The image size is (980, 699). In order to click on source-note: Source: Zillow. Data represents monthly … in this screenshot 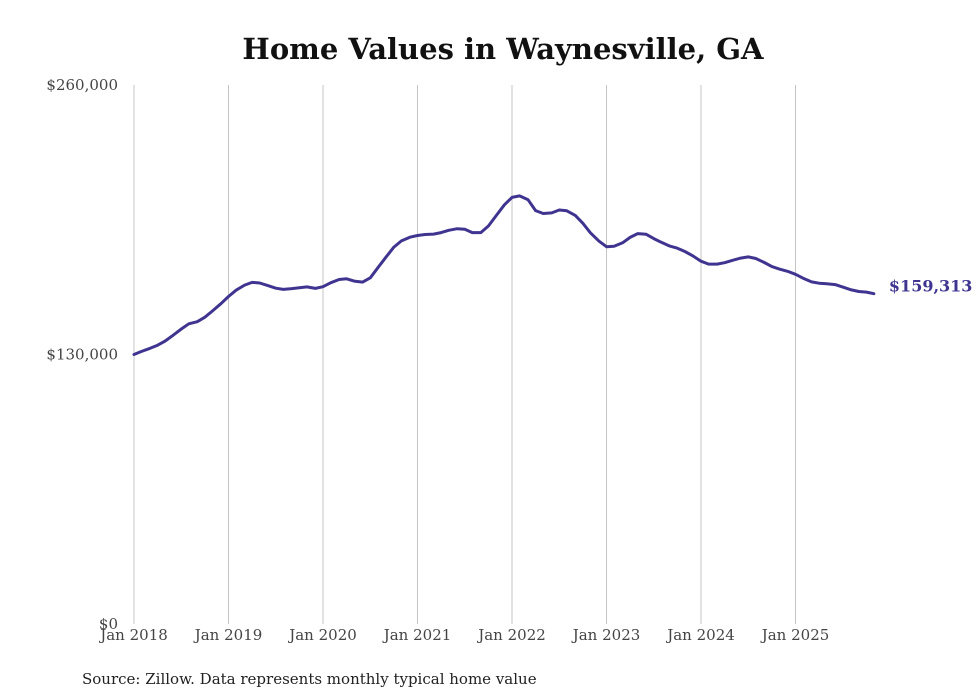, I will do `click(309, 679)`.